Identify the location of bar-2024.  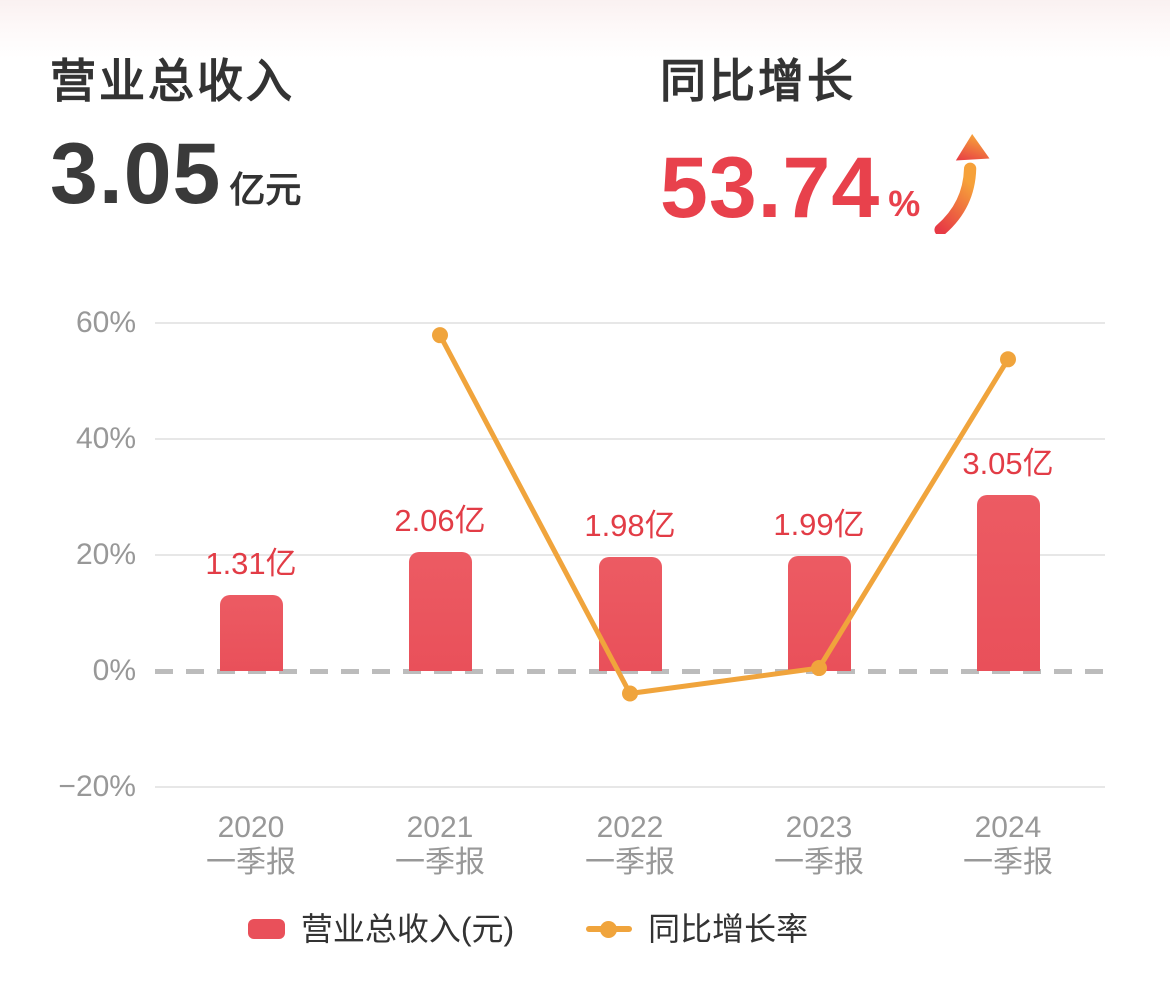
(1008, 583).